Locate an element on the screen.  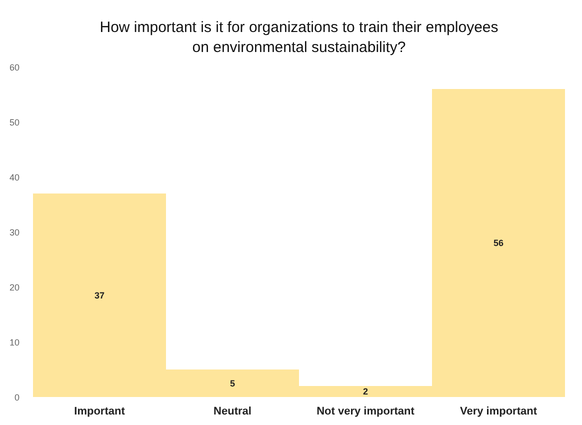
y-tick-label: 30 is located at coordinates (14, 233).